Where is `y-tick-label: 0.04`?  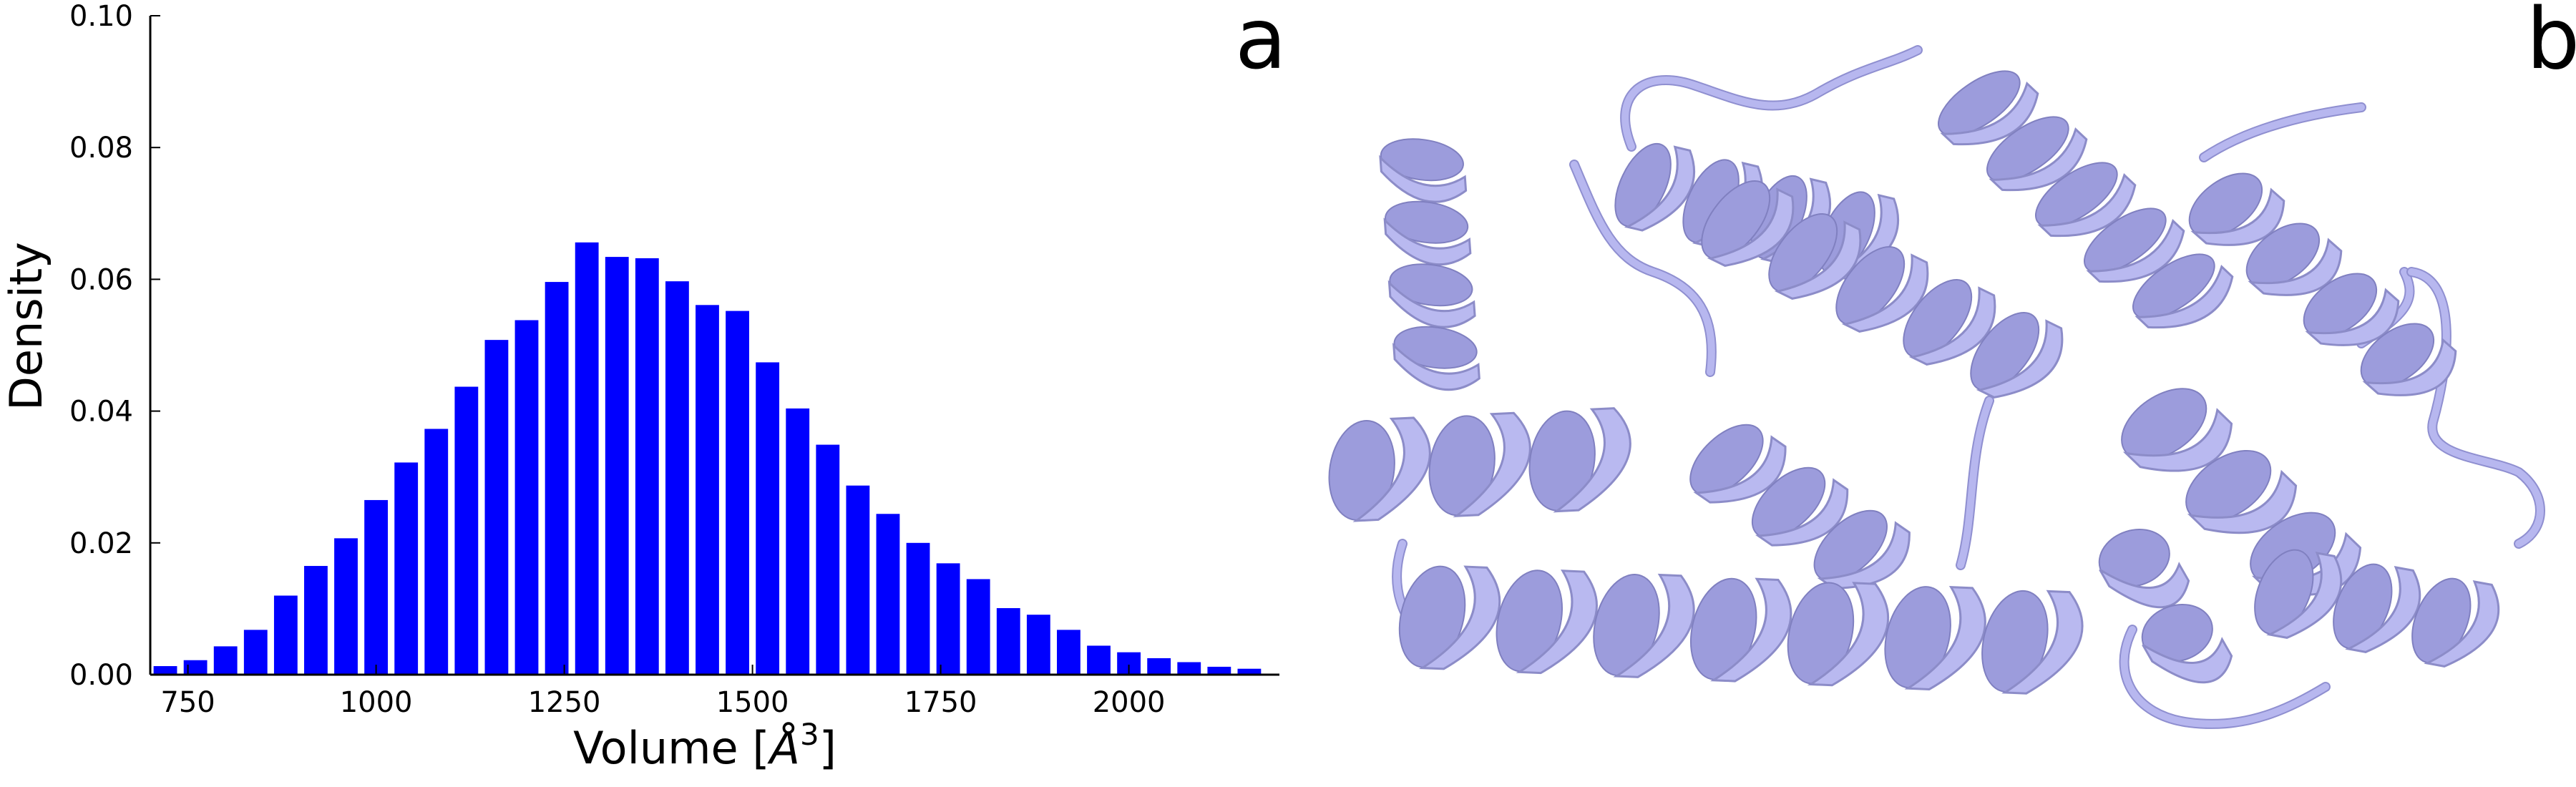
y-tick-label: 0.04 is located at coordinates (101, 413).